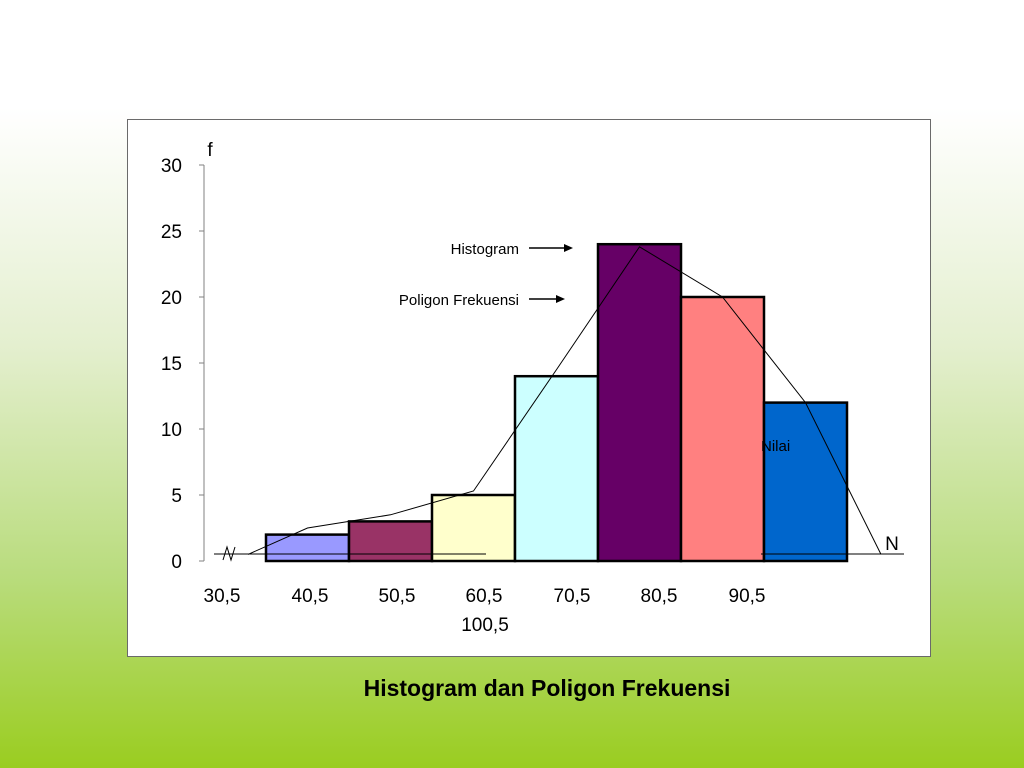 The width and height of the screenshot is (1024, 768). Describe the element at coordinates (747, 596) in the screenshot. I see `x-tick-label: 90,5` at that location.